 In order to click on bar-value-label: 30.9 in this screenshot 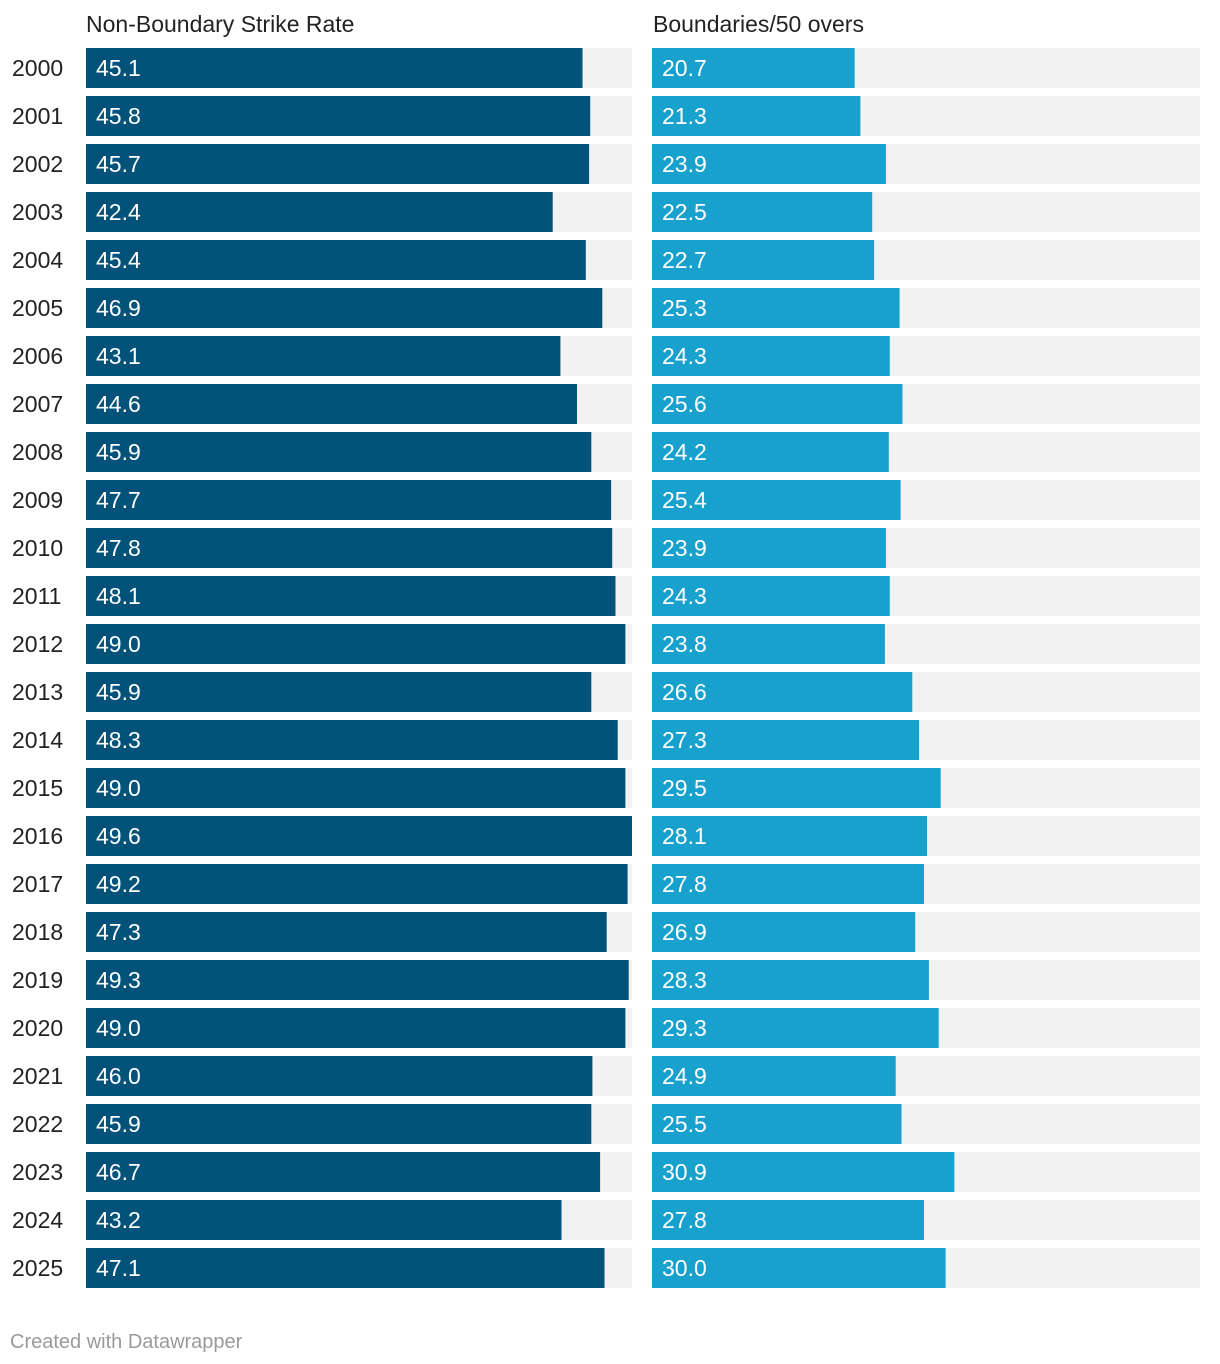, I will do `click(684, 1172)`.